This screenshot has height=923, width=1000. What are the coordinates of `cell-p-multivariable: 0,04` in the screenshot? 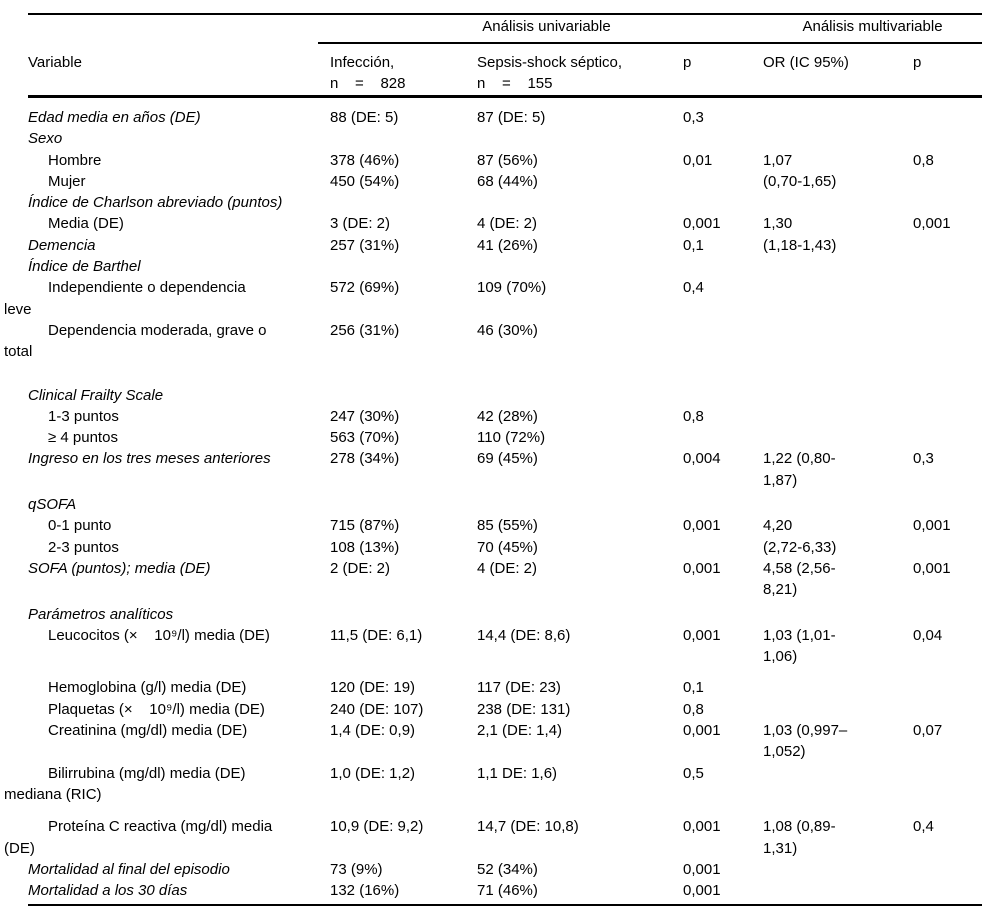 It's located at (928, 635).